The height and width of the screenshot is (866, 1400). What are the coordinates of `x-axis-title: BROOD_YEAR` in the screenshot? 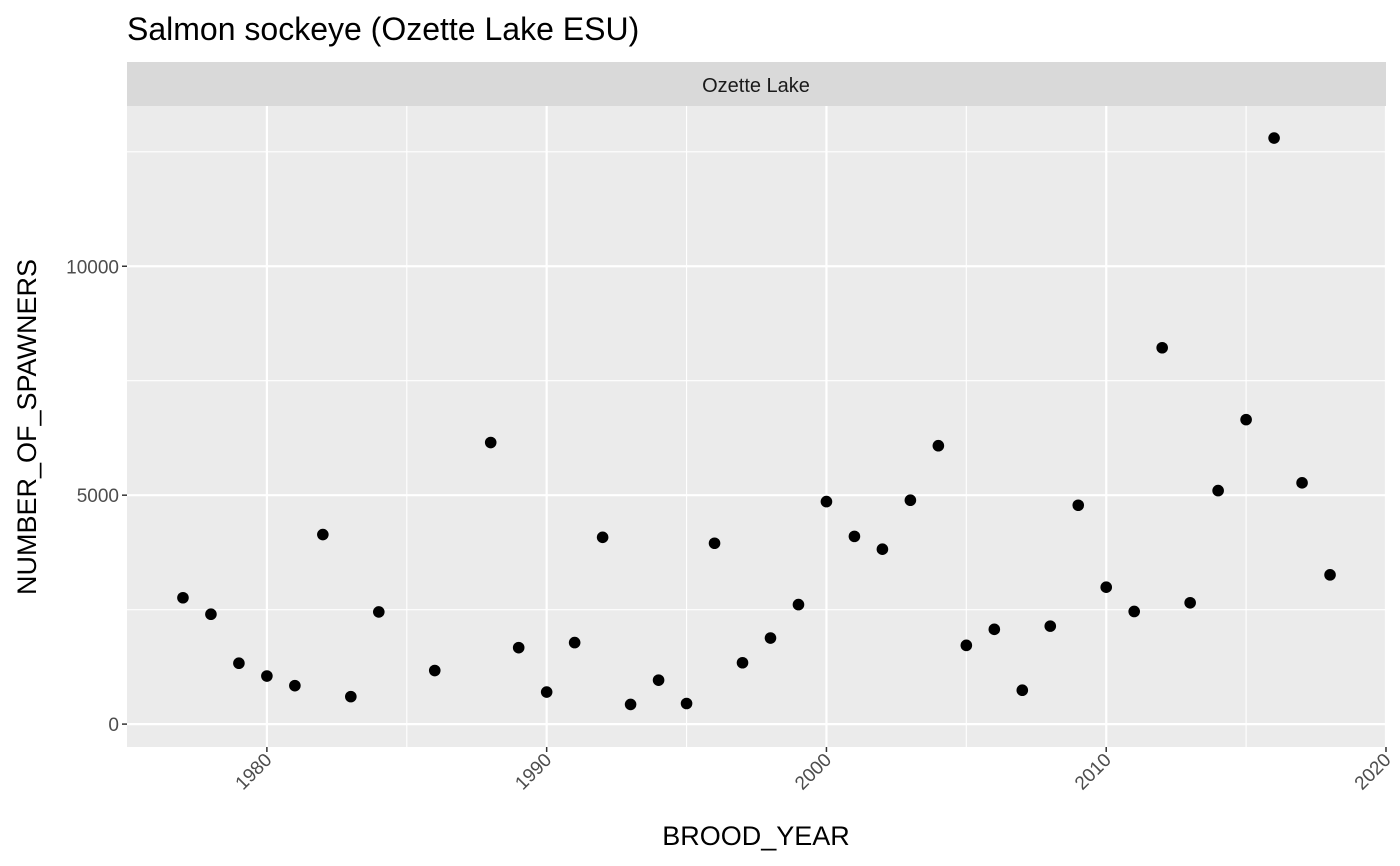 It's located at (756, 836).